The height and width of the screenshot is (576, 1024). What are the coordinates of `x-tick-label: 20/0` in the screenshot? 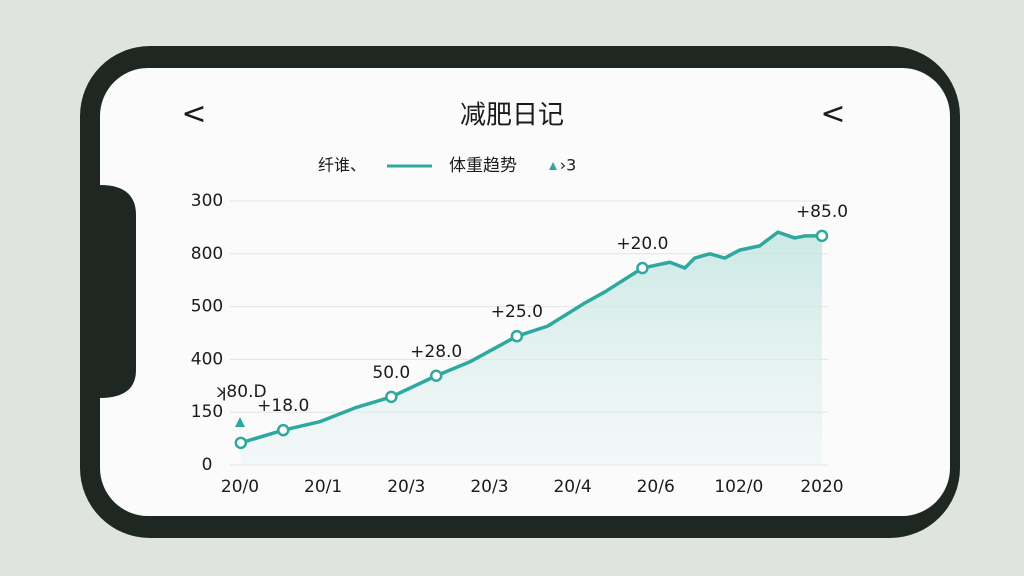 It's located at (240, 487).